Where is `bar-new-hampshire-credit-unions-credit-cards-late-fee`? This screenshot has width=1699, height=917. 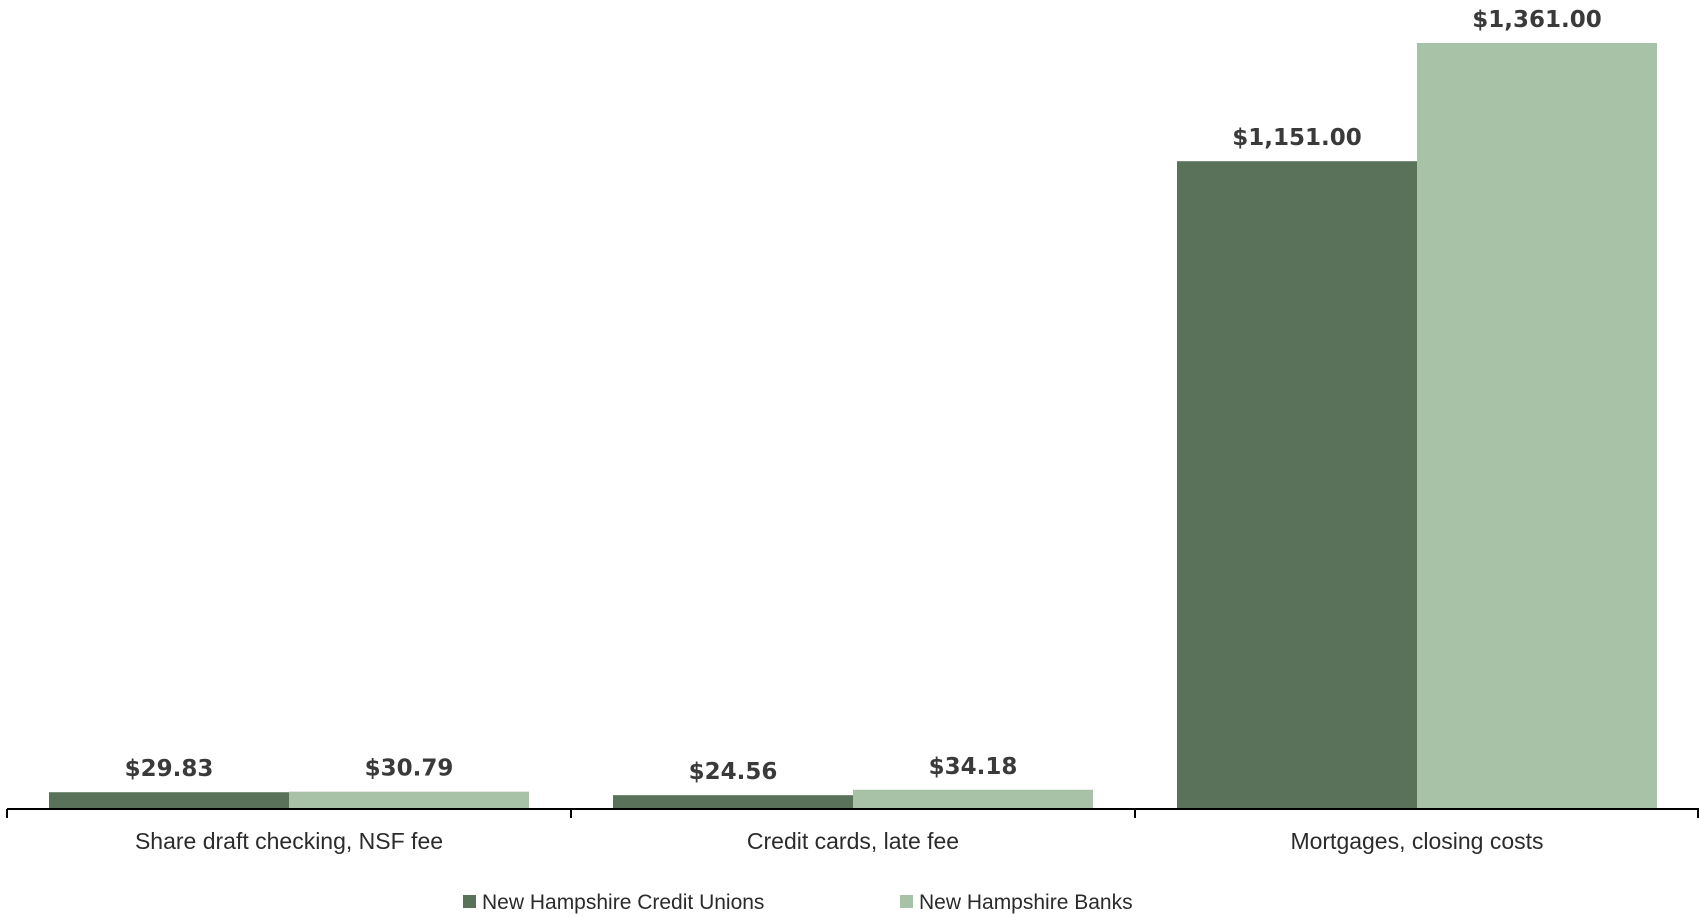 bar-new-hampshire-credit-unions-credit-cards-late-fee is located at coordinates (733, 802).